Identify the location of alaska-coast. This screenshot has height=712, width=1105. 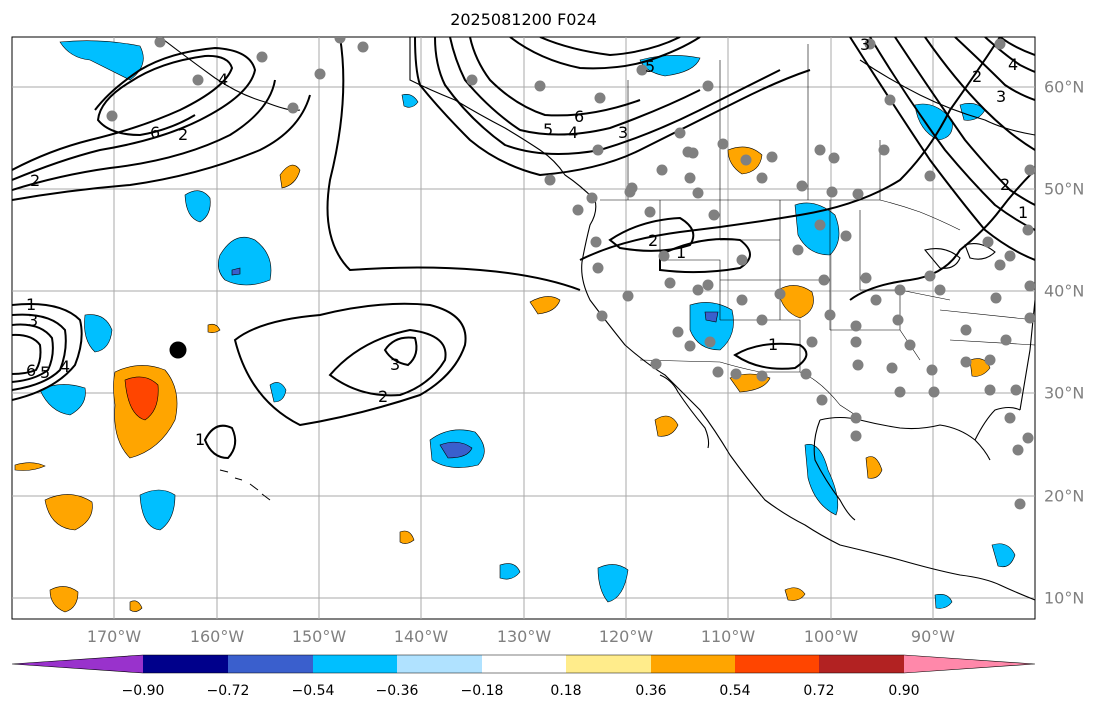
(230, 74).